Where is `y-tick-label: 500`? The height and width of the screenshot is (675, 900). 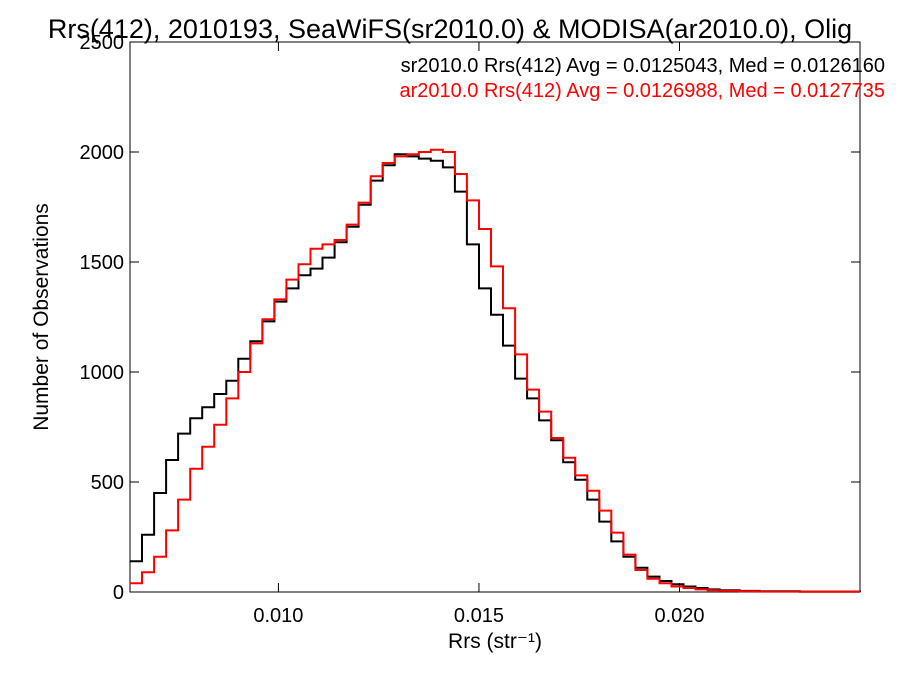
y-tick-label: 500 is located at coordinates (107, 483).